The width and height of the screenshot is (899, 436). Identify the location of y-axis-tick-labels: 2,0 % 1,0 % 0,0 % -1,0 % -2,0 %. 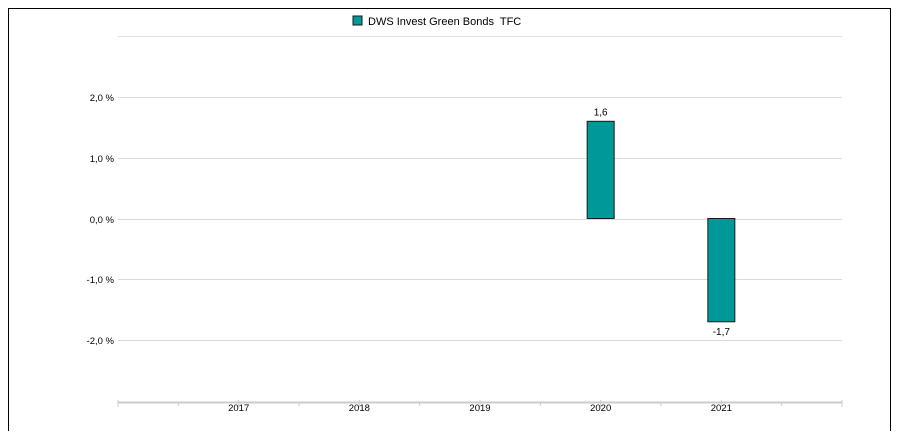
(101, 220).